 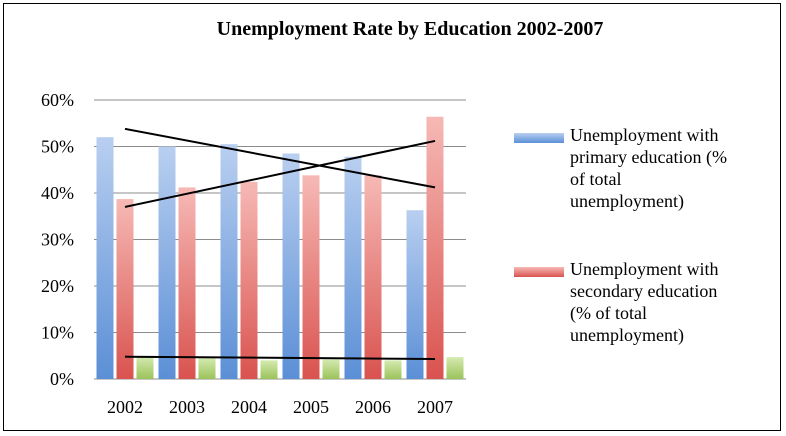 I want to click on y-tick-label: 30%, so click(x=57, y=240).